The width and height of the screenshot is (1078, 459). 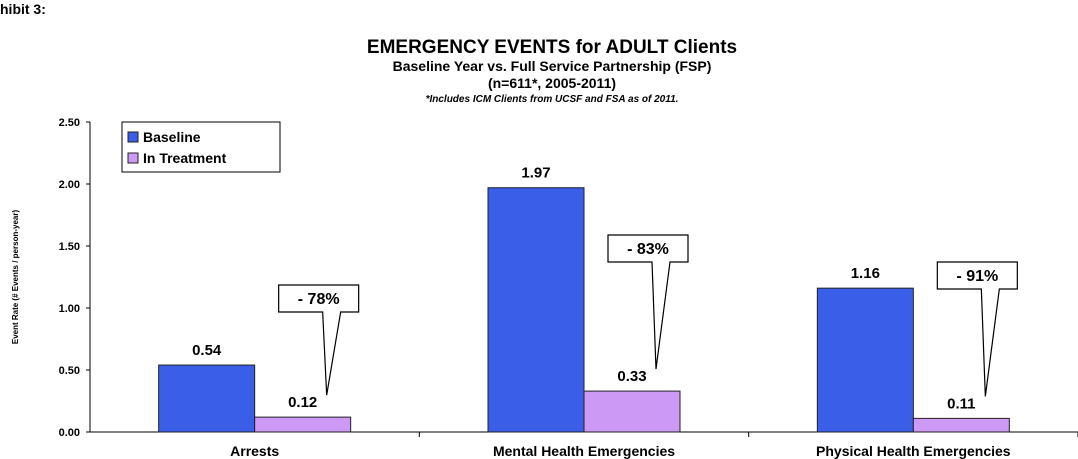 What do you see at coordinates (23, 9) in the screenshot?
I see `corner-text: hibit 3:` at bounding box center [23, 9].